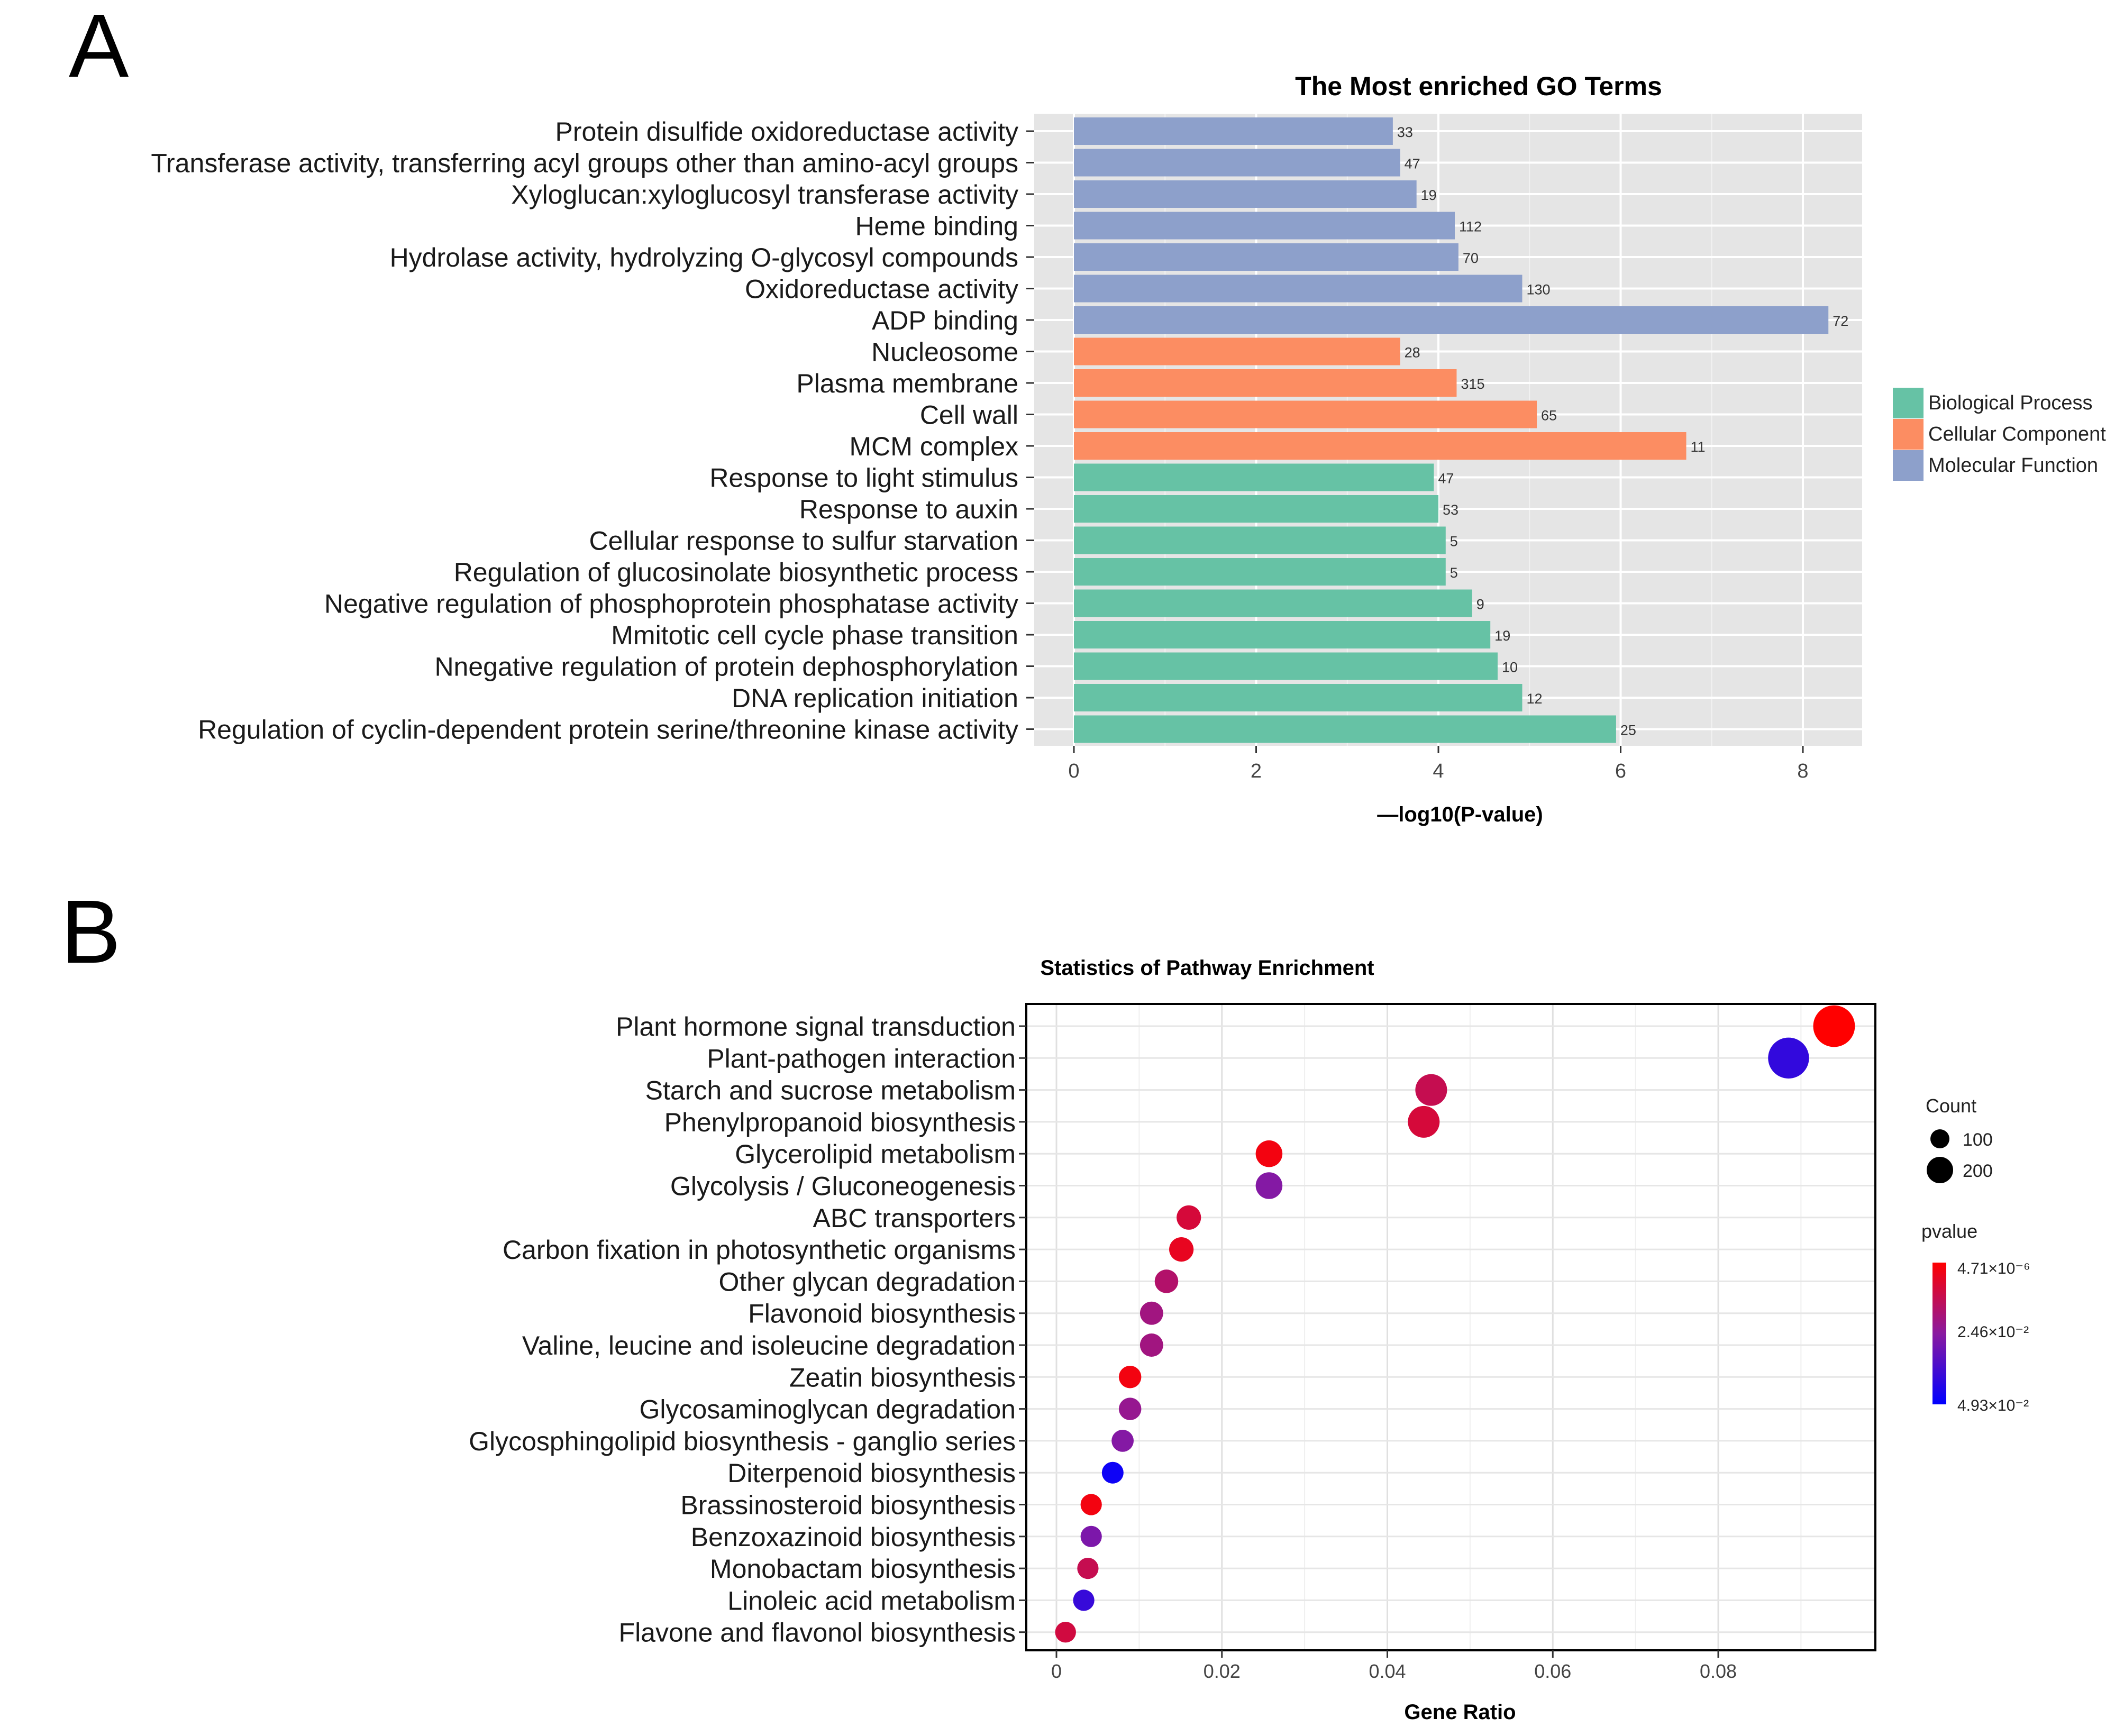 The width and height of the screenshot is (2124, 1736). I want to click on pathway-term-label: Flavonoid biosynthesis, so click(882, 1314).